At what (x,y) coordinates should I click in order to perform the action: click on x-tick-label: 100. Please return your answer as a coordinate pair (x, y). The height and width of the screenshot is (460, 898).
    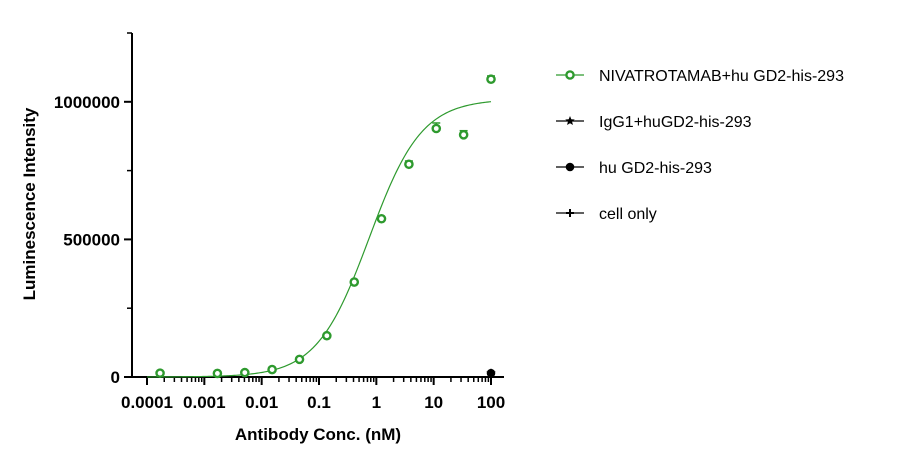
    Looking at the image, I should click on (491, 402).